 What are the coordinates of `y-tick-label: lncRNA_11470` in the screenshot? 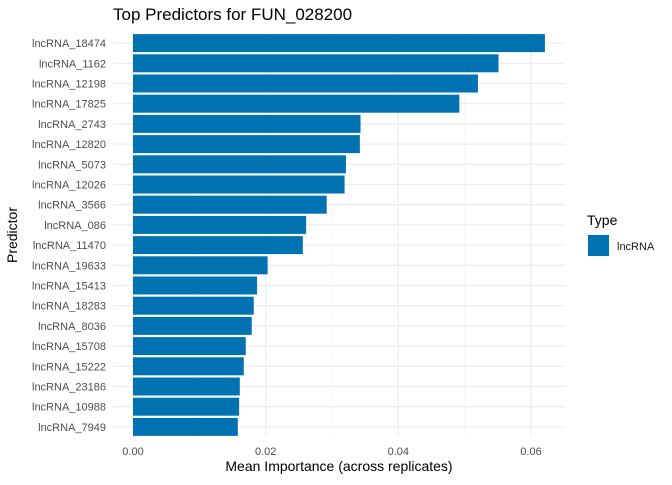 It's located at (69, 246).